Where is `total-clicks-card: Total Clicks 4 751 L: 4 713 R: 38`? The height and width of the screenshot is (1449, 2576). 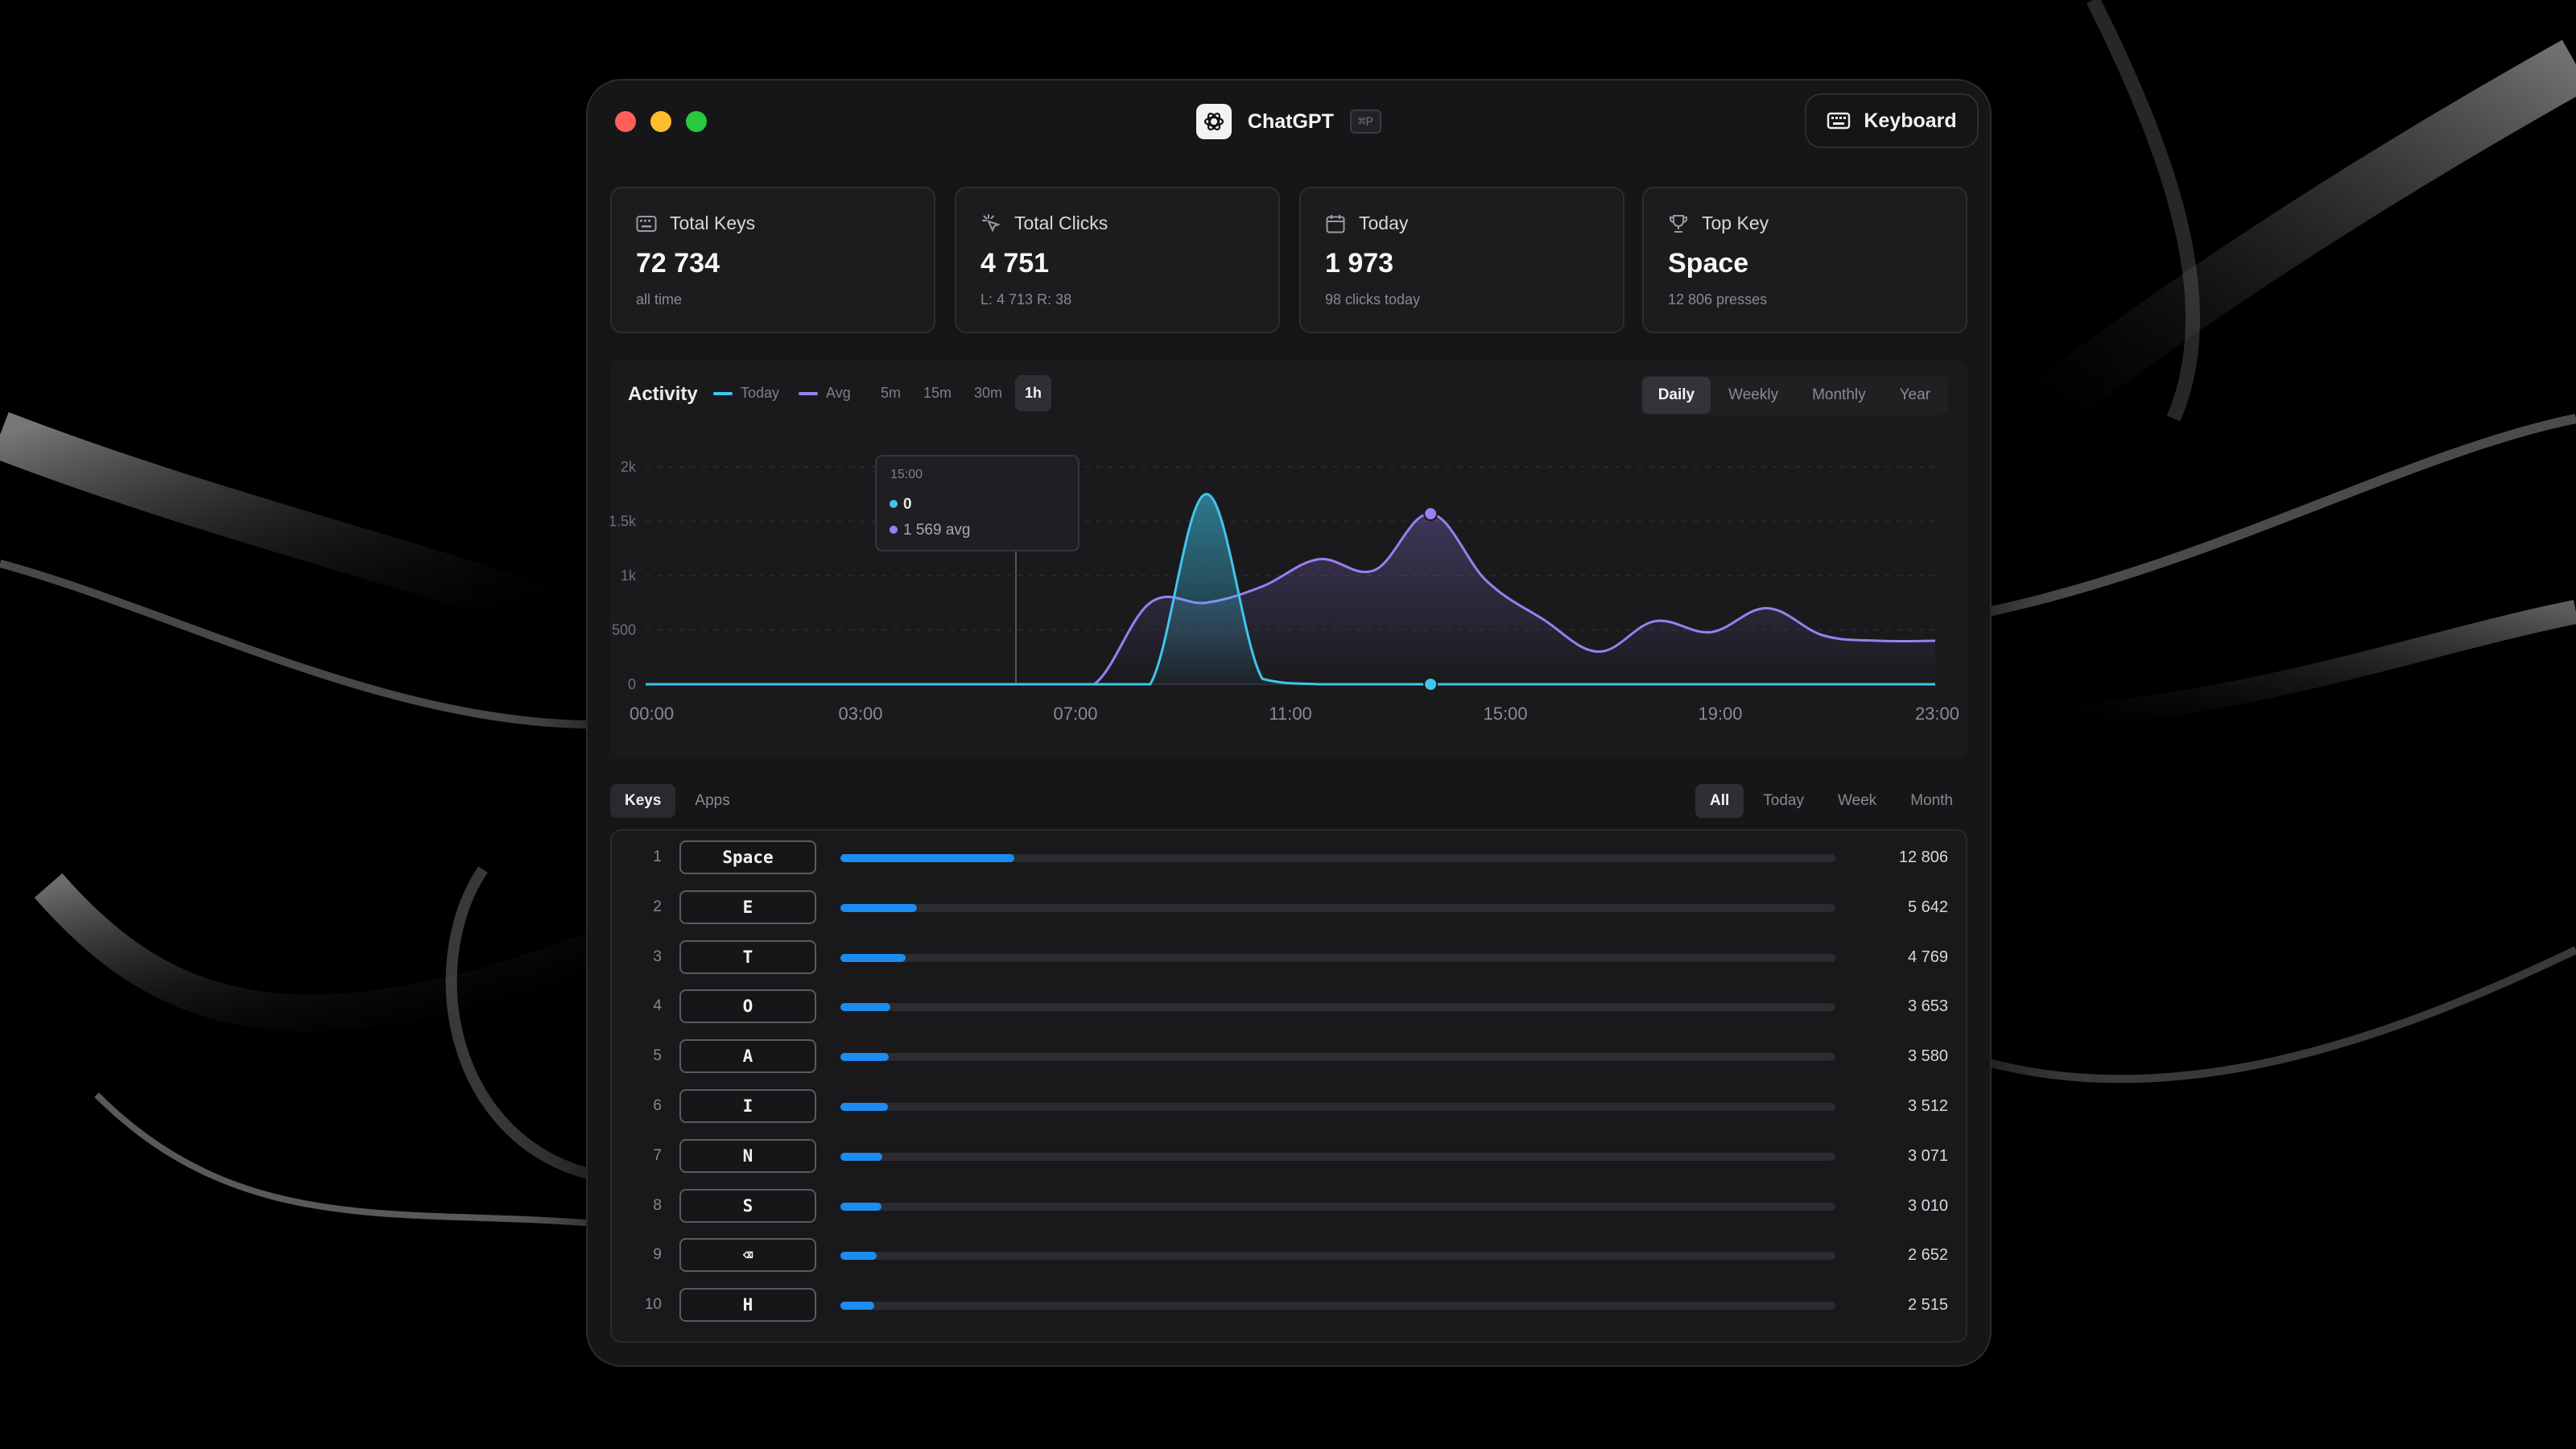 total-clicks-card: Total Clicks 4 751 L: 4 713 R: 38 is located at coordinates (1117, 260).